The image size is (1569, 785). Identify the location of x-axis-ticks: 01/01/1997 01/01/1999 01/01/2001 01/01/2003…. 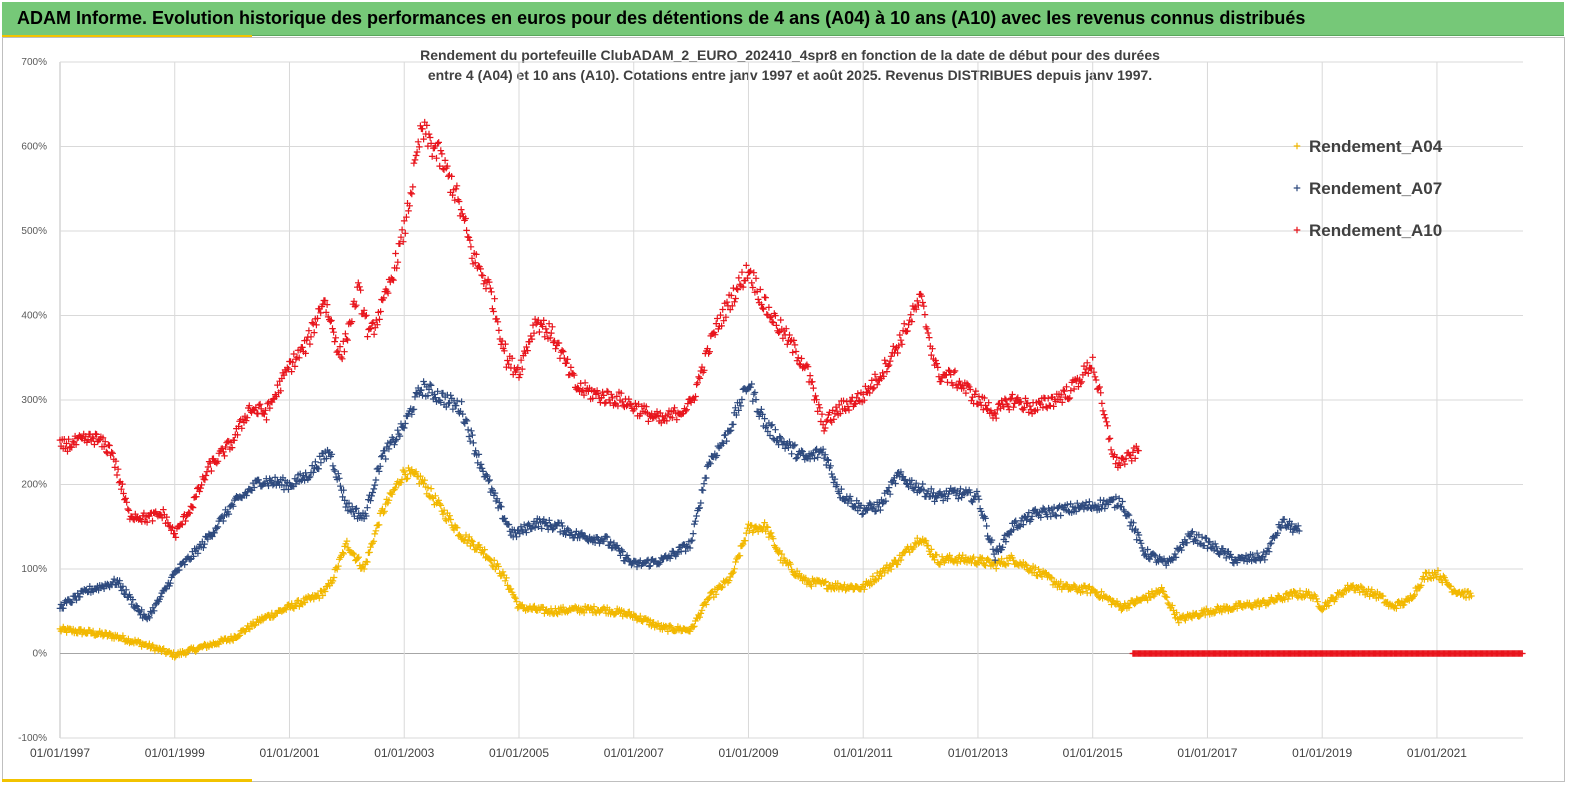
(748, 753).